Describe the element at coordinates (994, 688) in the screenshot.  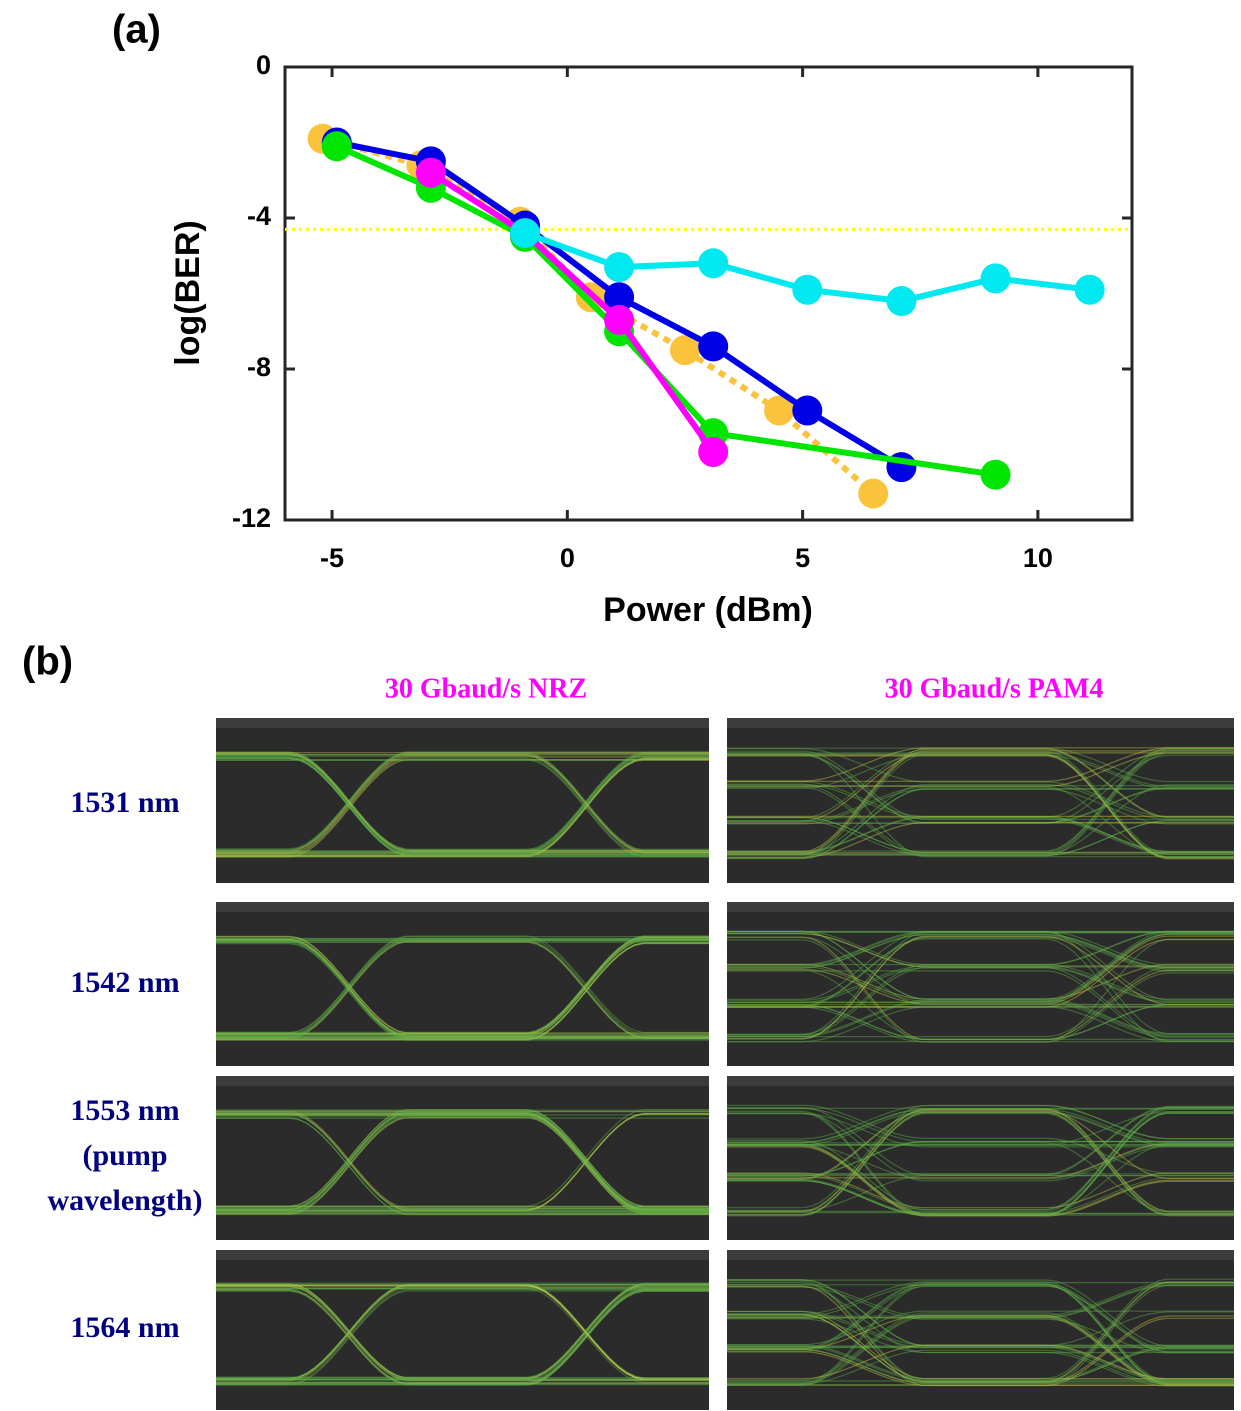
I see `column-title: 30 Gbaud/s PAM4` at that location.